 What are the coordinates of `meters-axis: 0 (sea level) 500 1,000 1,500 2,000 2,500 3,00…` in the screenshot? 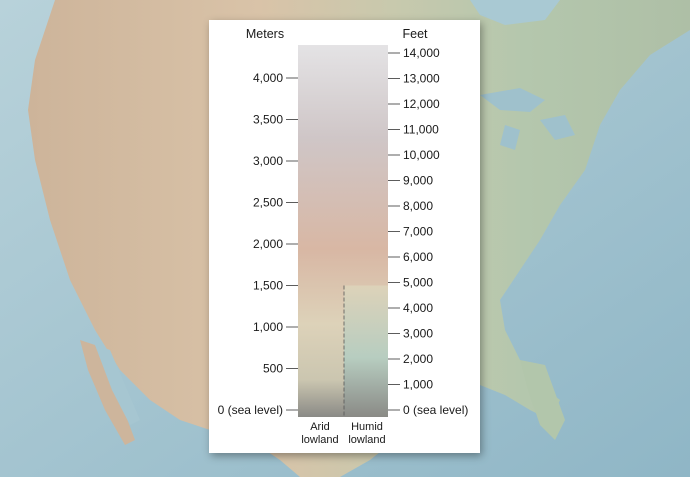 It's located at (258, 244).